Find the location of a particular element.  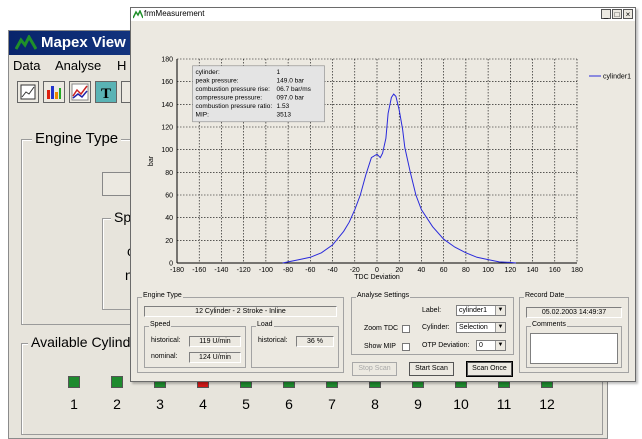

menu-help: H is located at coordinates (122, 65).